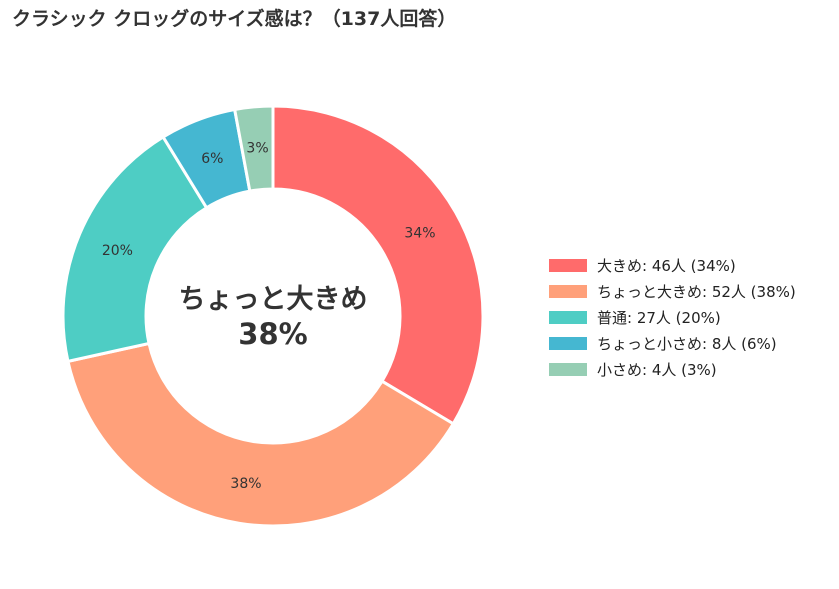 This screenshot has height=589, width=839. Describe the element at coordinates (245, 484) in the screenshot. I see `slice-percent-label: 38%` at that location.